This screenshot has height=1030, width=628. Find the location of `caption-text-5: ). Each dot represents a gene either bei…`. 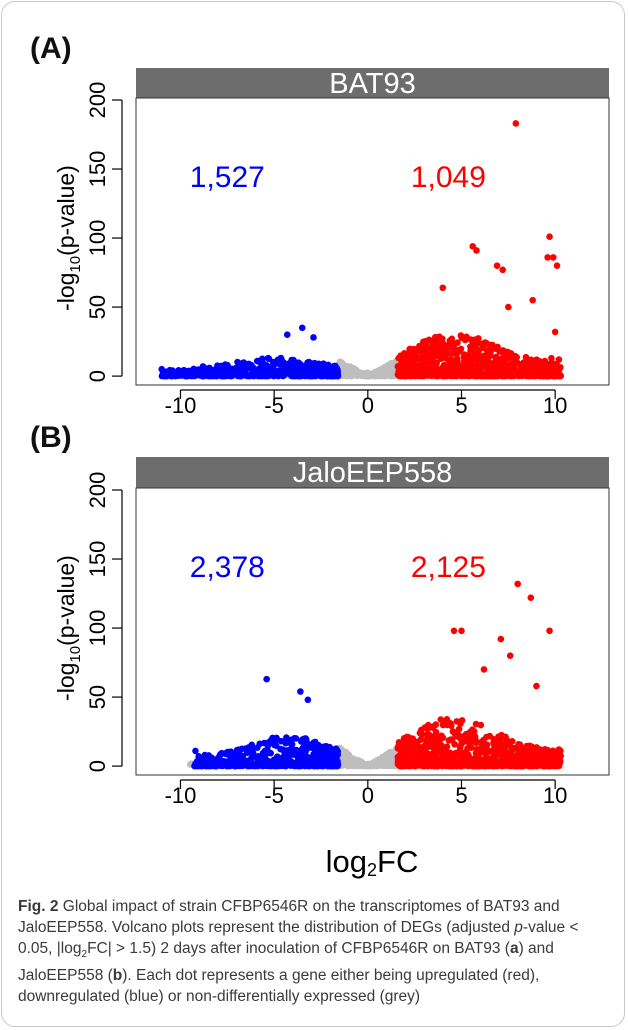

caption-text-5: ). Each dot represents a gene either bei… is located at coordinates (279, 986).